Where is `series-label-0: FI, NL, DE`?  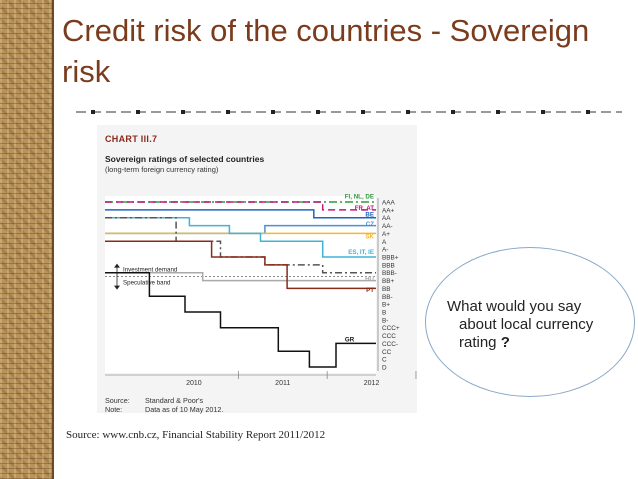
series-label-0: FI, NL, DE is located at coordinates (359, 196).